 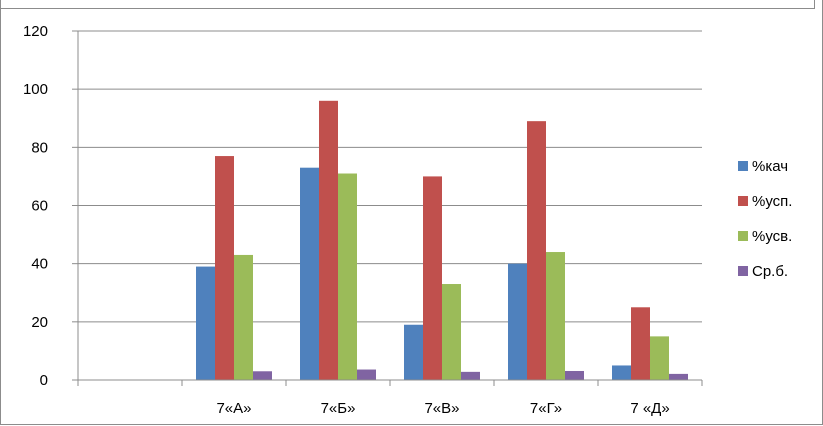 What do you see at coordinates (649, 408) in the screenshot?
I see `x-tick-label: 7 «Д»` at bounding box center [649, 408].